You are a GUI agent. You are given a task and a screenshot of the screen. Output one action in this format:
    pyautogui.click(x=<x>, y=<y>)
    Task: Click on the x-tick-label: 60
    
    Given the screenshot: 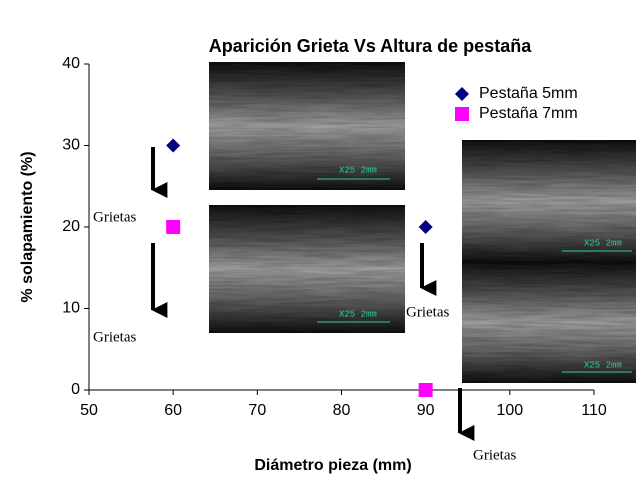 What is the action you would take?
    pyautogui.click(x=173, y=410)
    